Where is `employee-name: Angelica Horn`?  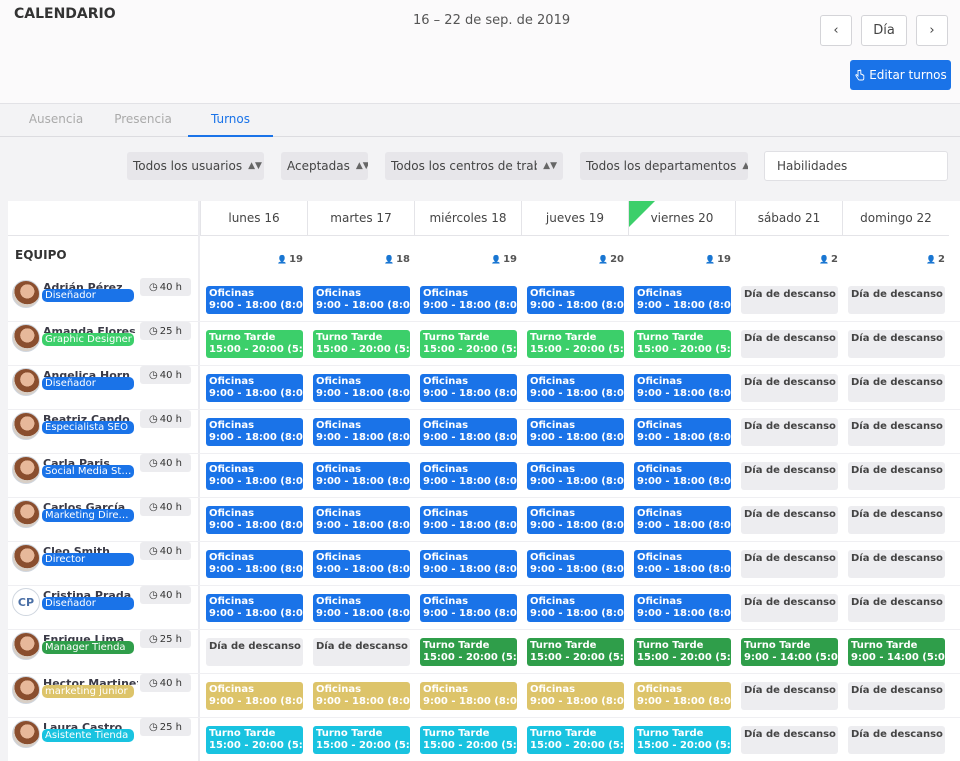
employee-name: Angelica Horn is located at coordinates (87, 373).